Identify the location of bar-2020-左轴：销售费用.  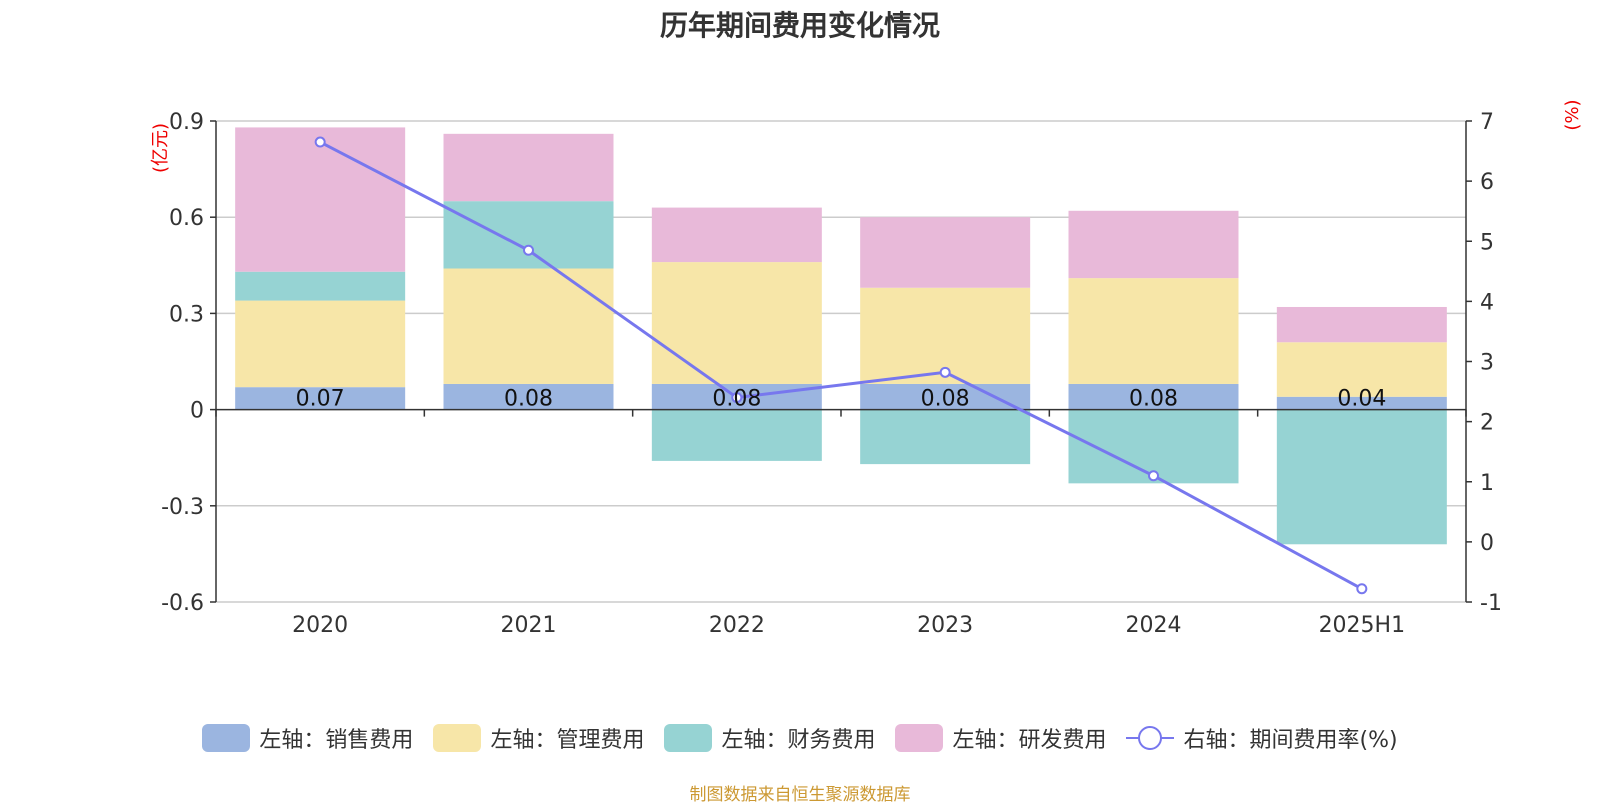
(320, 398).